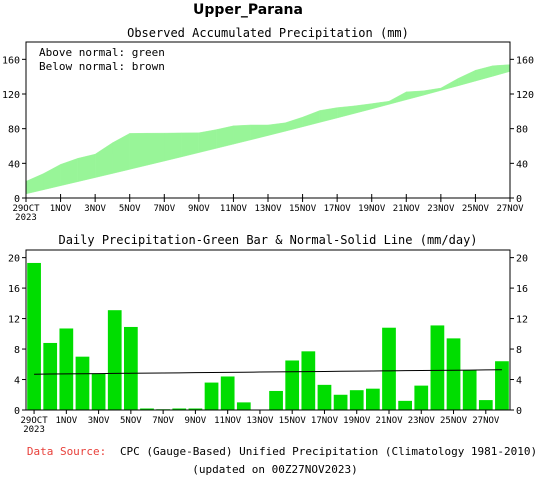 The image size is (551, 478). What do you see at coordinates (95, 209) in the screenshot?
I see `x-tick-label: 3NOV` at bounding box center [95, 209].